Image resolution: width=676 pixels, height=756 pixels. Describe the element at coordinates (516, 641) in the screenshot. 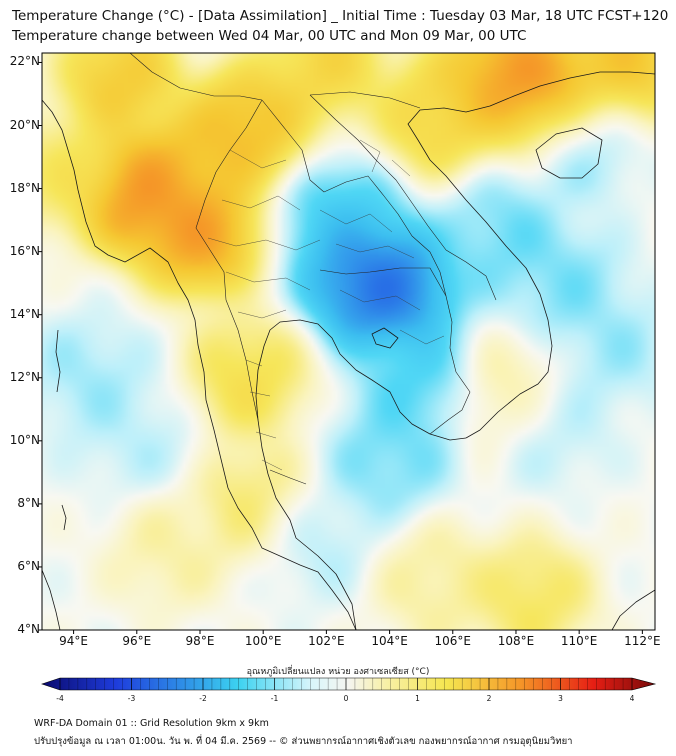

I see `lon-label: 108°E` at that location.